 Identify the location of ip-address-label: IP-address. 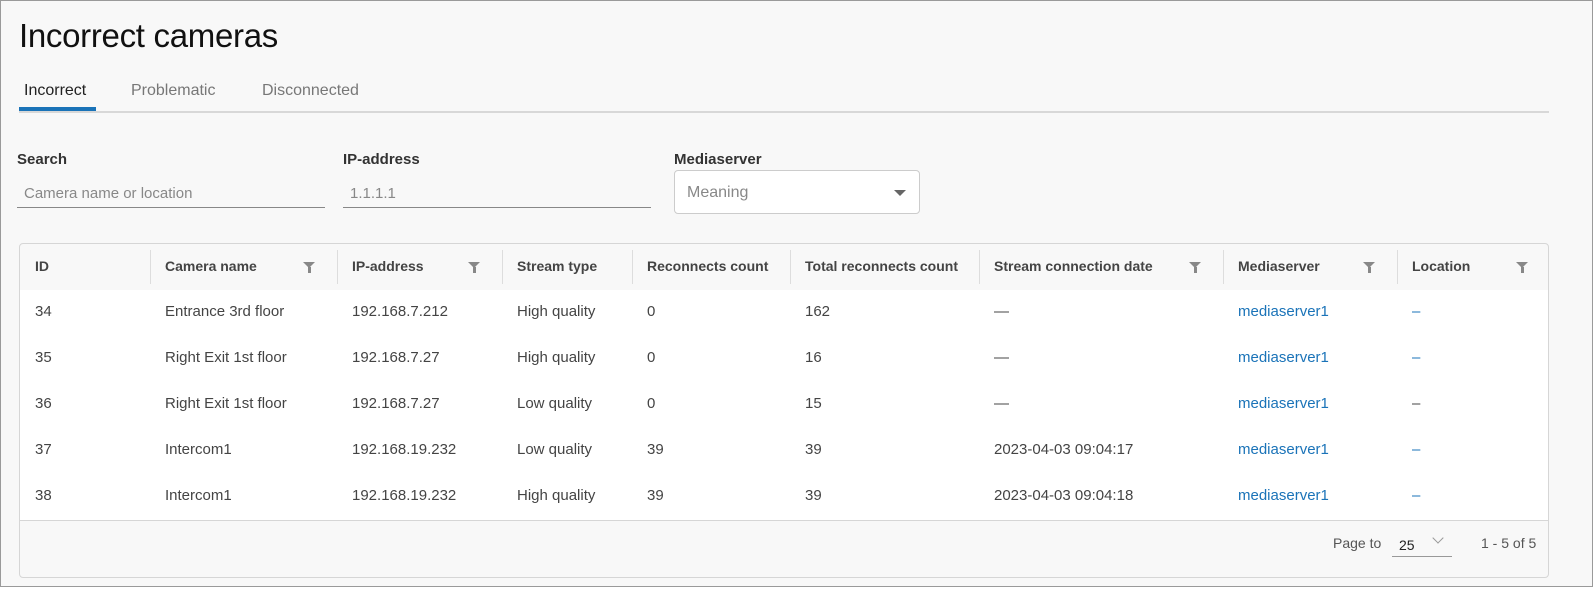
(381, 159).